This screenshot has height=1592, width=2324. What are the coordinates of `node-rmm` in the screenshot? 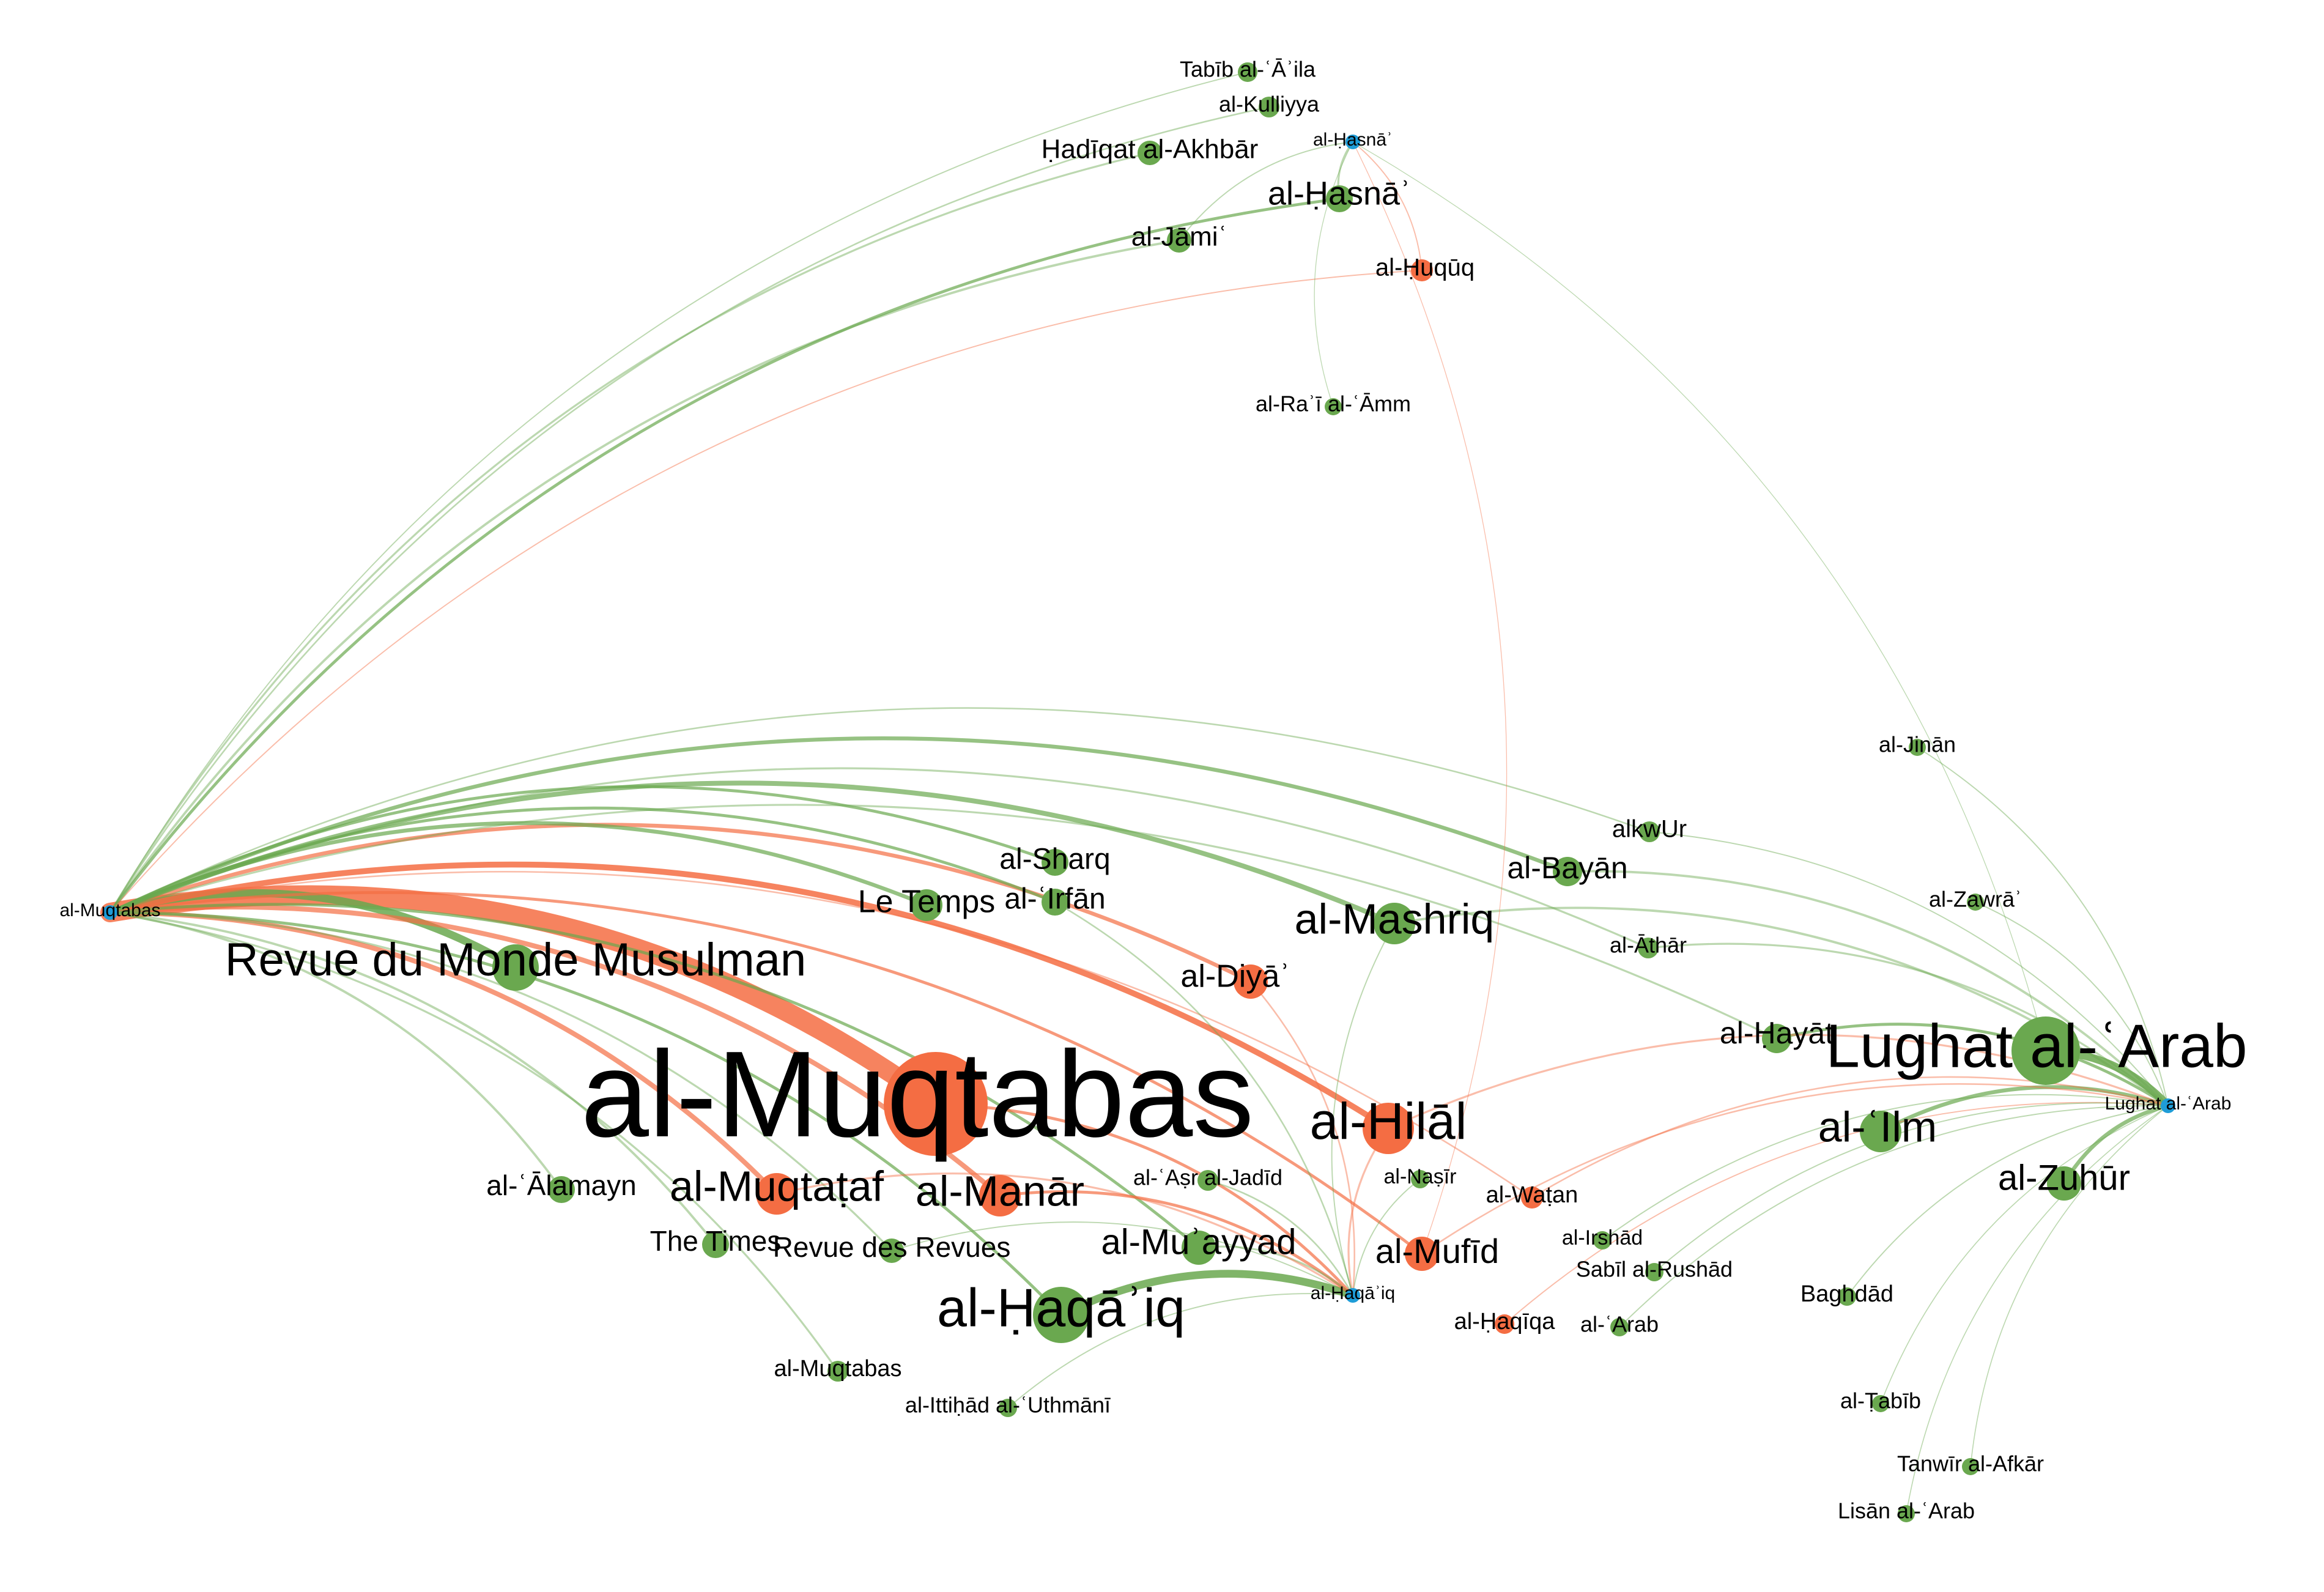 It's located at (515, 967).